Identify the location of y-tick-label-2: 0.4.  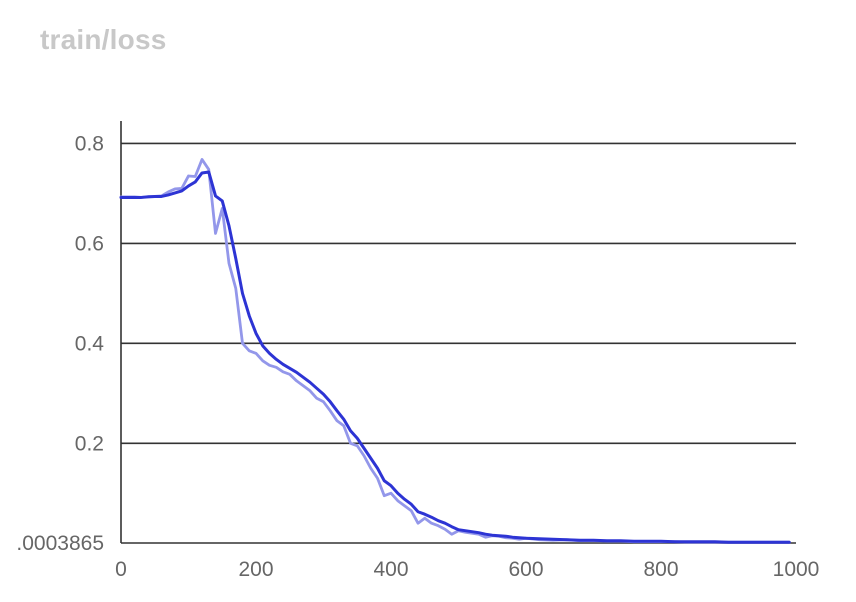
(90, 343).